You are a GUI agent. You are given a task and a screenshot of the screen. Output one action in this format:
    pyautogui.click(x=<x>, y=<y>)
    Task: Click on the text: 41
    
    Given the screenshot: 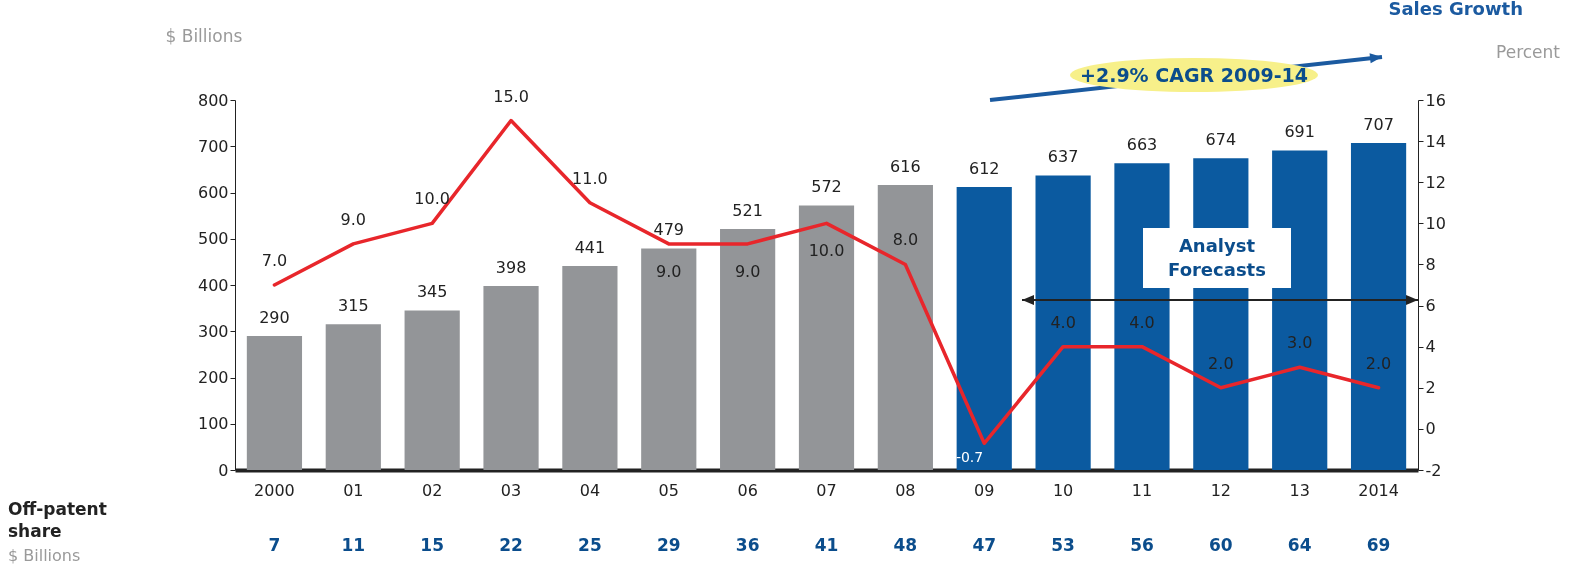 What is the action you would take?
    pyautogui.click(x=826, y=545)
    